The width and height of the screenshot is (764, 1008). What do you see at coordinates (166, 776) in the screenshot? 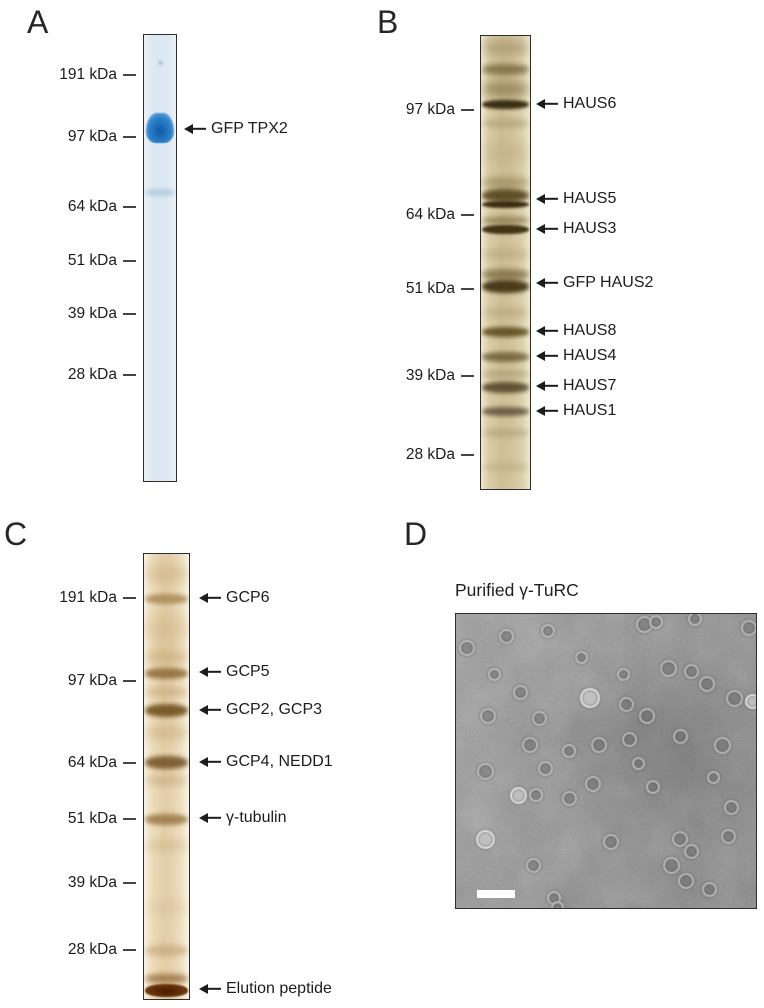
I see `panel-c-gel-lane` at bounding box center [166, 776].